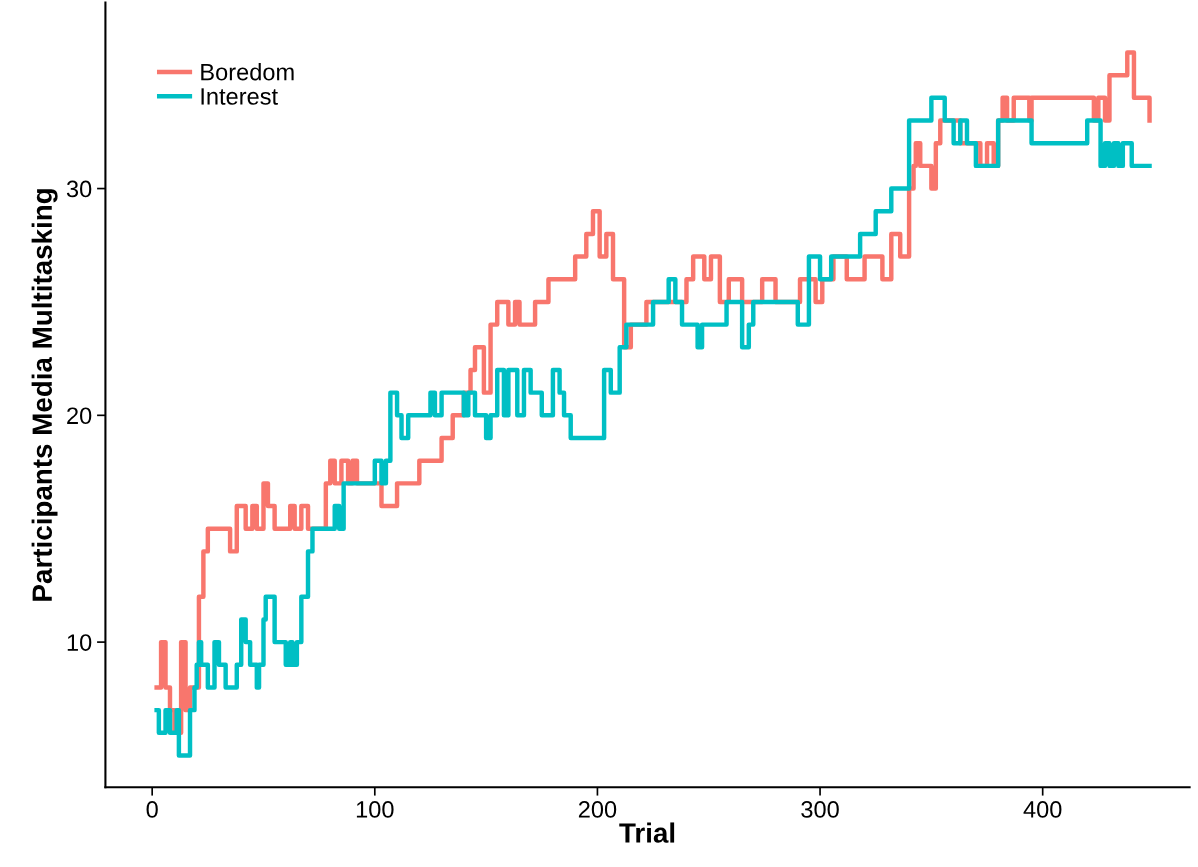 This screenshot has width=1198, height=867. What do you see at coordinates (239, 96) in the screenshot?
I see `legend-label: Interest` at bounding box center [239, 96].